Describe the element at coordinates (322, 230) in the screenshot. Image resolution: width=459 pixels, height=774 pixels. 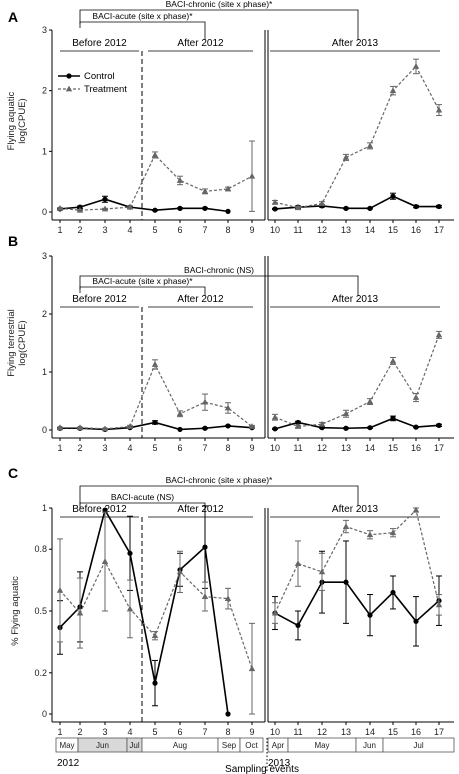
I see `x-tick-label: 12` at that location.